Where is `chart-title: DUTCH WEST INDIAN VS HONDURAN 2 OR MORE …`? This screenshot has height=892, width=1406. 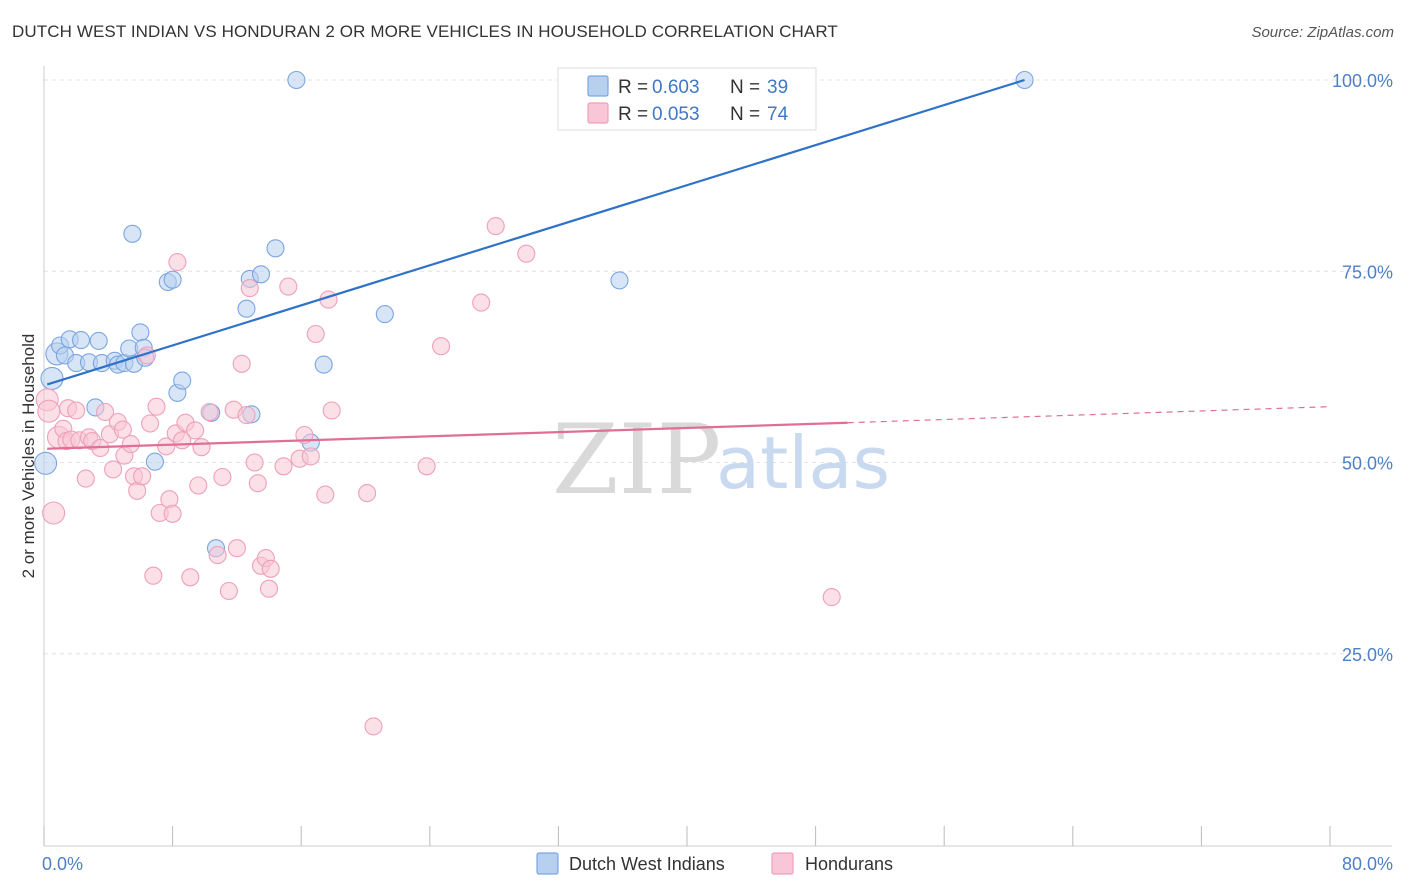 chart-title: DUTCH WEST INDIAN VS HONDURAN 2 OR MORE … is located at coordinates (425, 31).